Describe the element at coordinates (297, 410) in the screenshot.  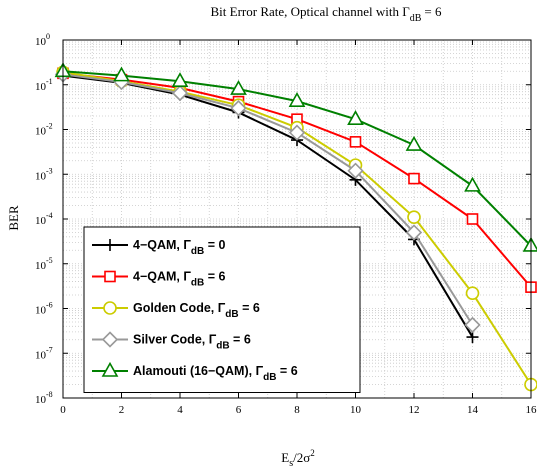
I see `x-tick-label: 8` at that location.